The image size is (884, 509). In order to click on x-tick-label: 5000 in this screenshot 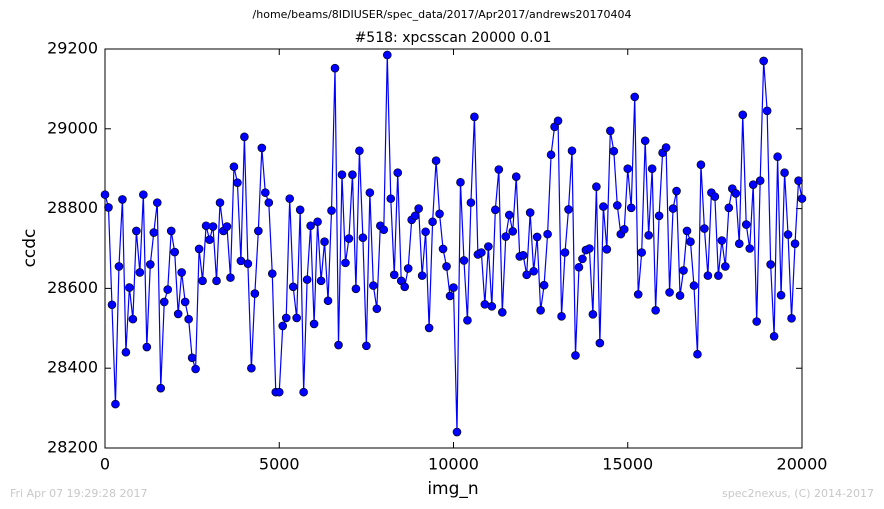, I will do `click(279, 464)`.